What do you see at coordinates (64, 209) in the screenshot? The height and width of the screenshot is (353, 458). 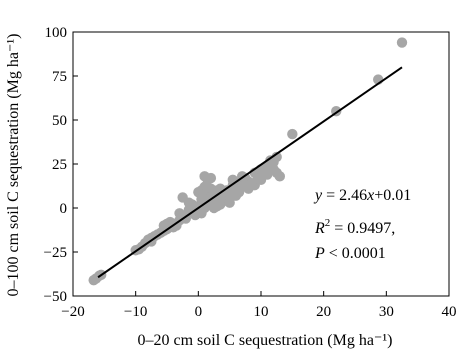 I see `y-tick-label: 0` at bounding box center [64, 209].